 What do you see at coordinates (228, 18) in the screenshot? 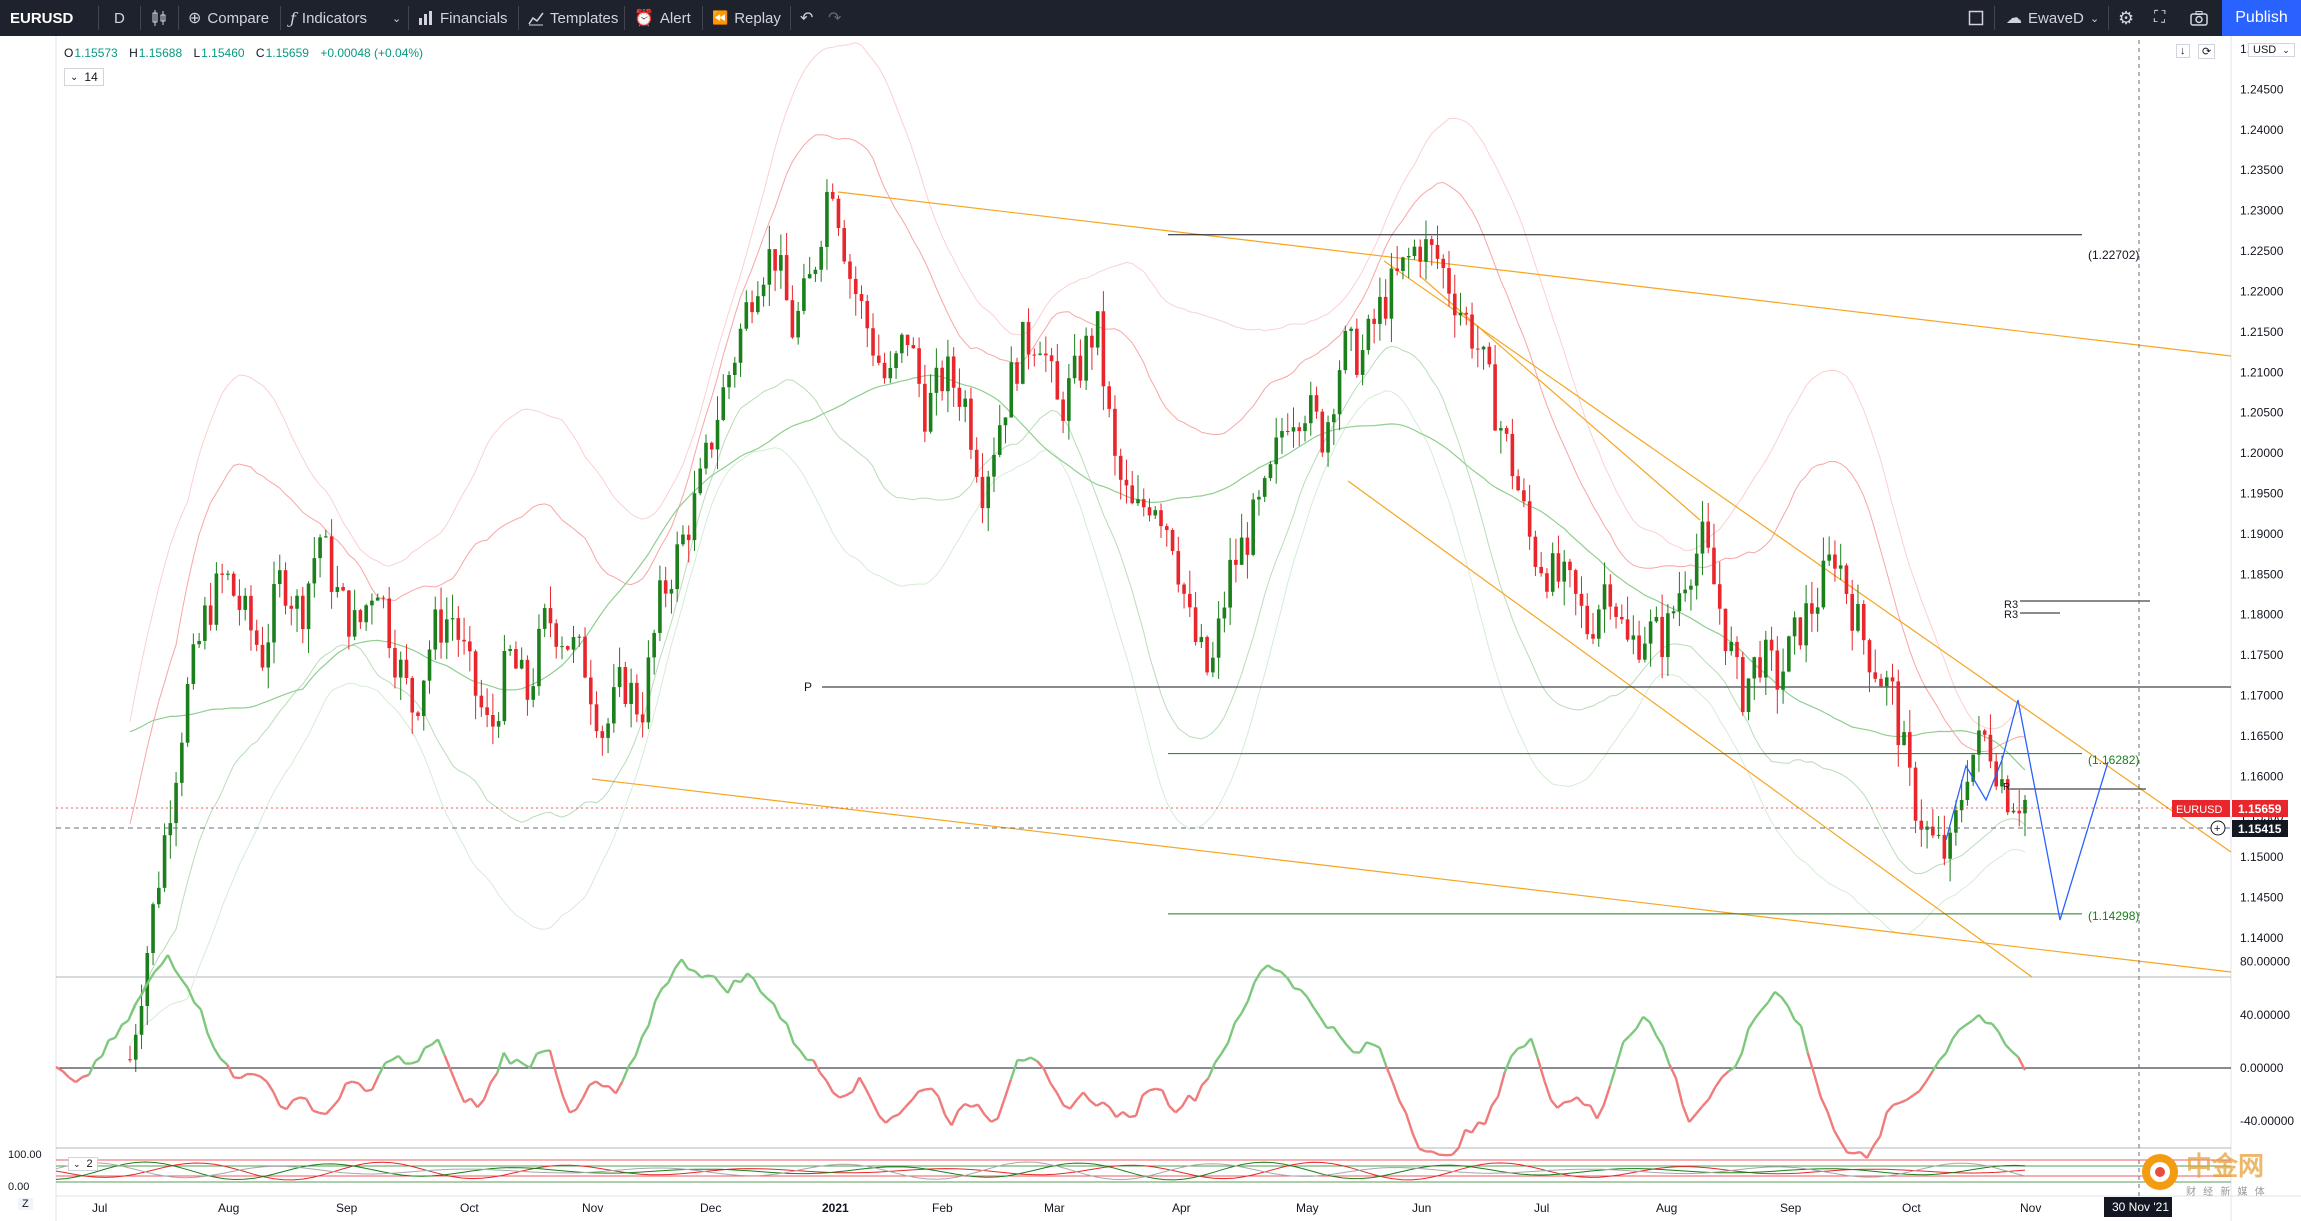
I see `compare-button: ⊕ Compare` at bounding box center [228, 18].